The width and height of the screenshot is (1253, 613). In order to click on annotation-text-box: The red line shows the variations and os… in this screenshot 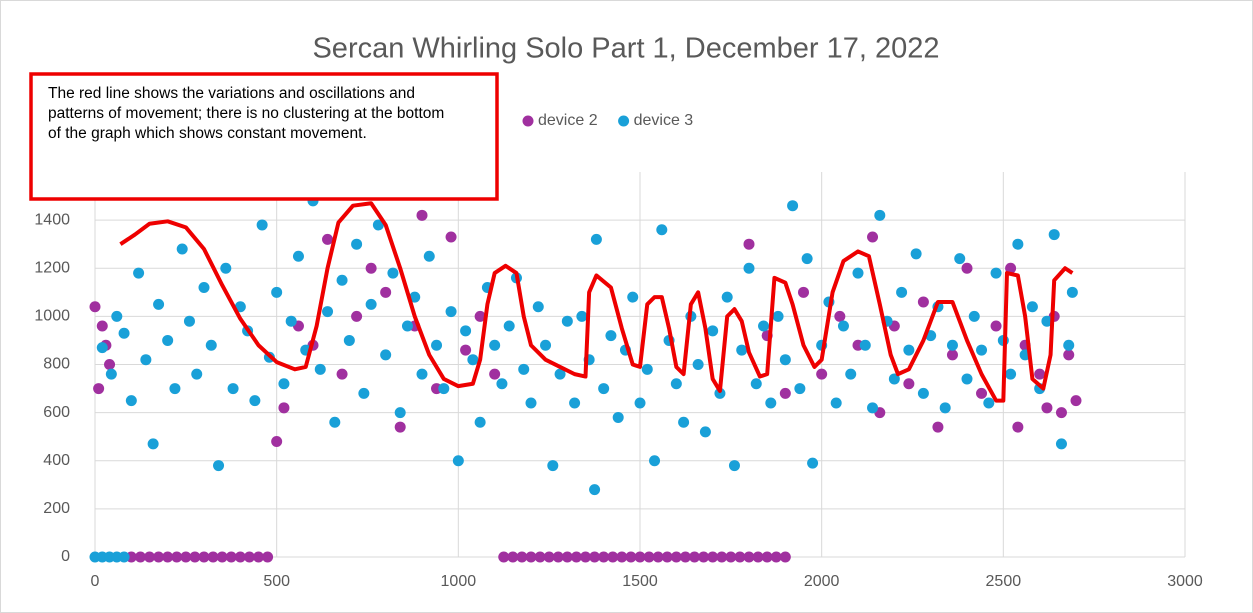, I will do `click(246, 113)`.